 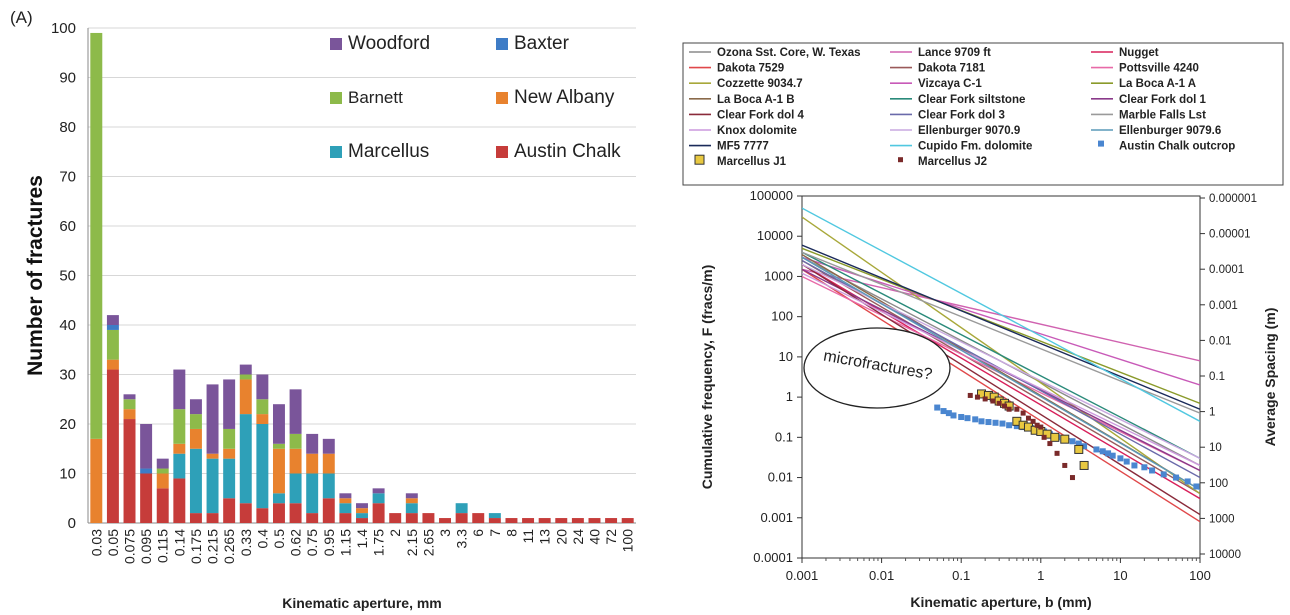 I want to click on y-tick-label: 0.01, so click(x=780, y=477).